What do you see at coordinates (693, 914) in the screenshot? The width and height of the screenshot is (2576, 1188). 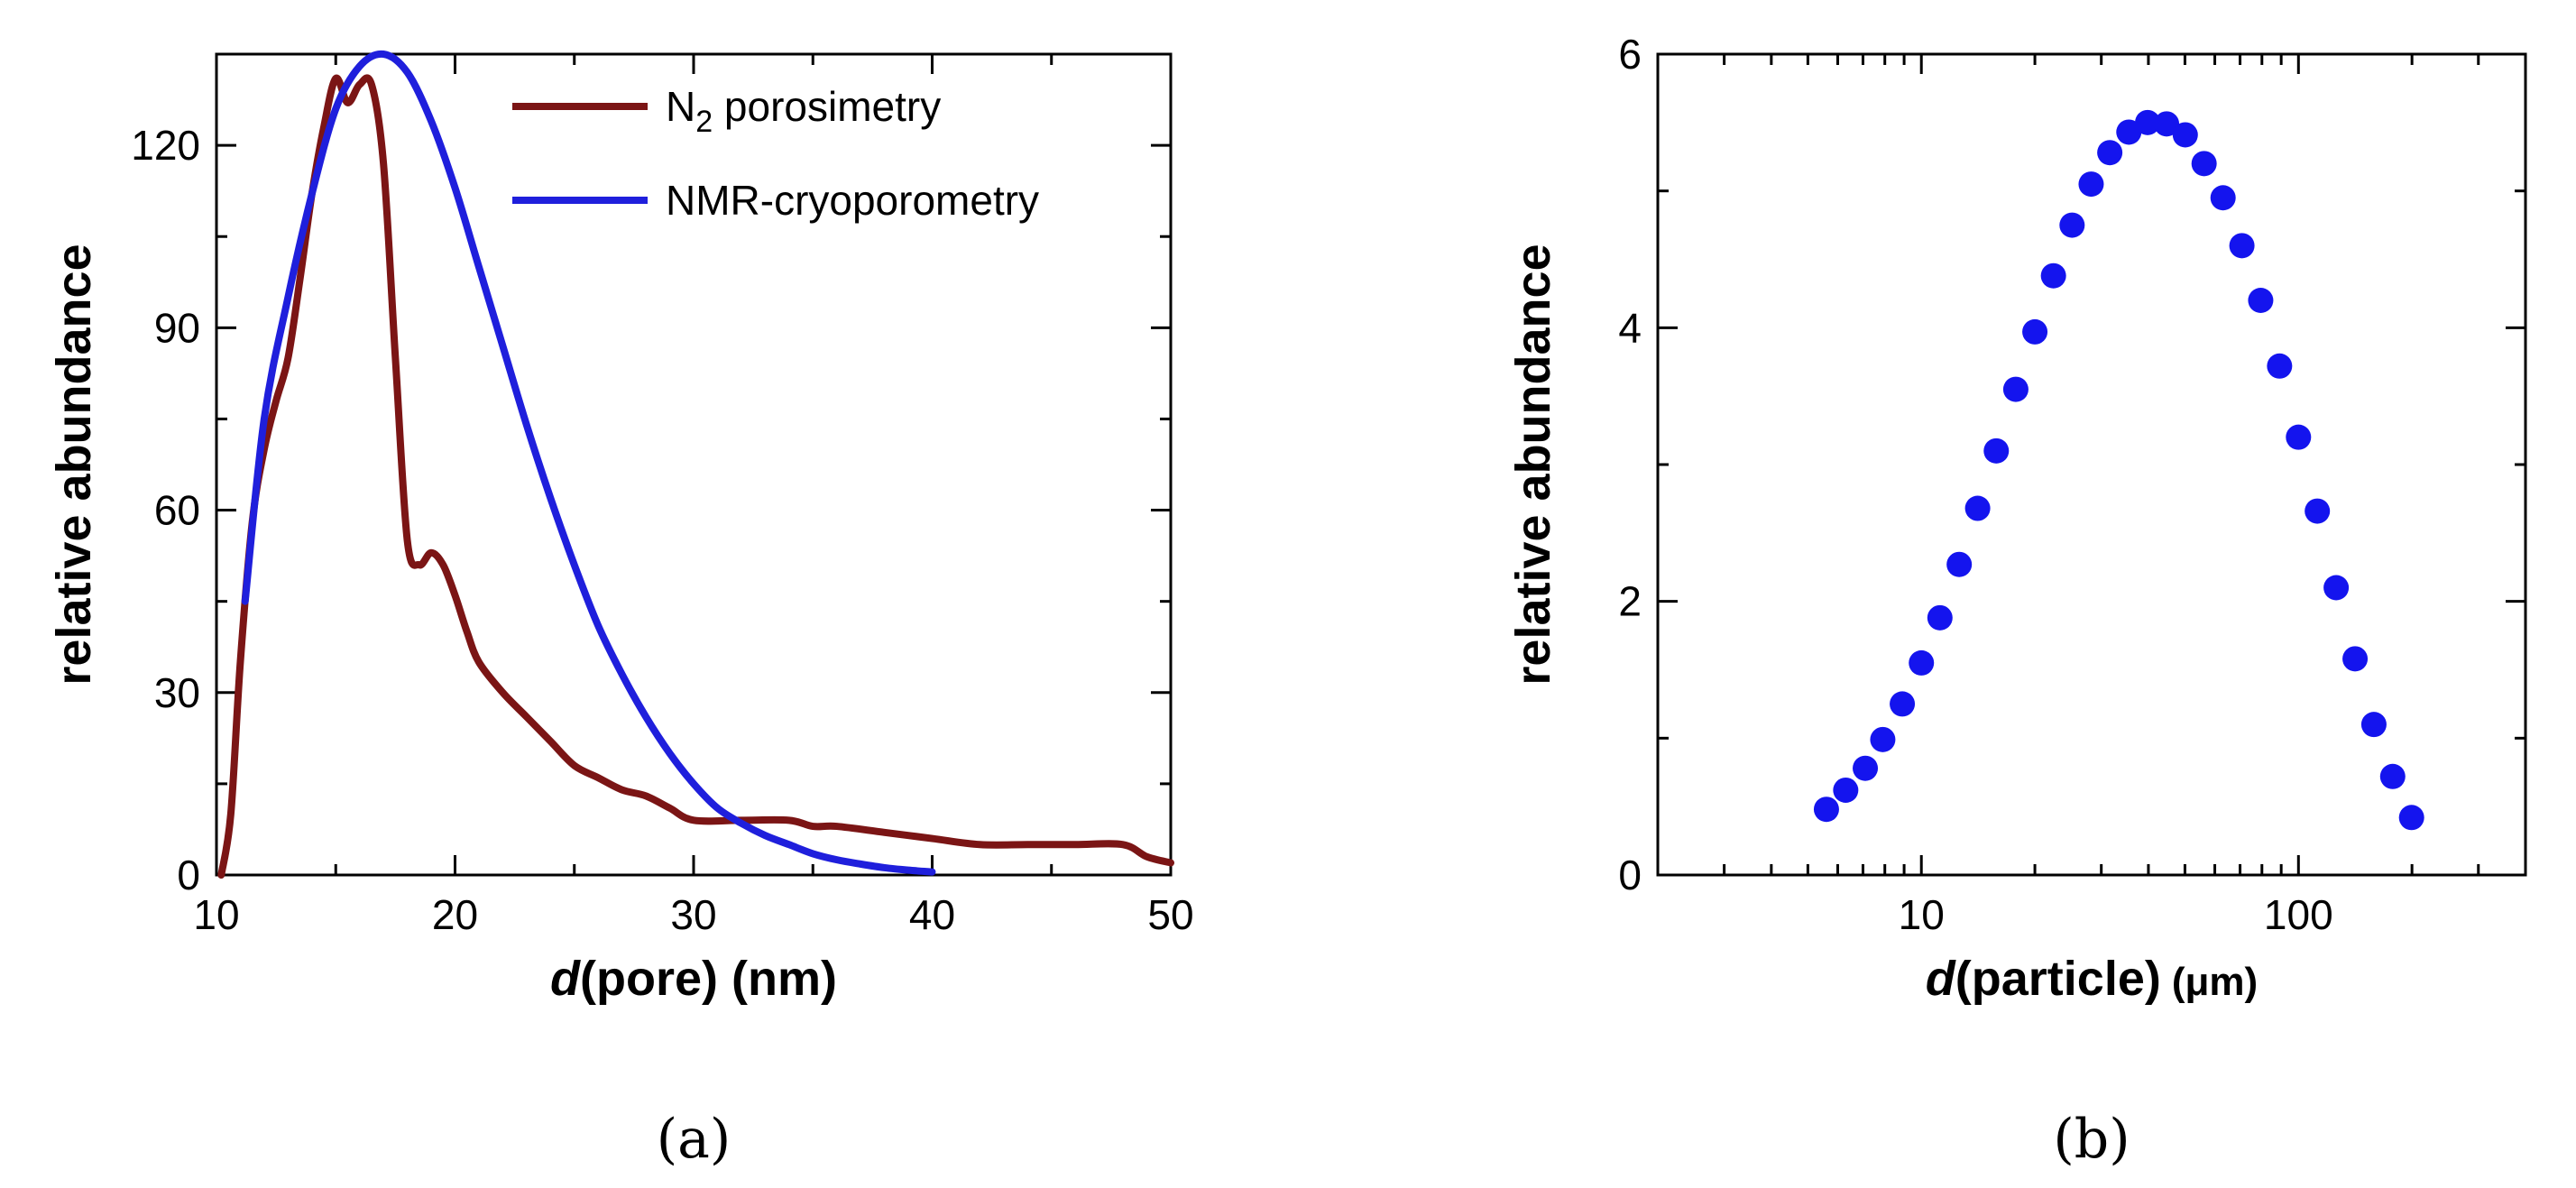 I see `x-tick-label: 30` at bounding box center [693, 914].